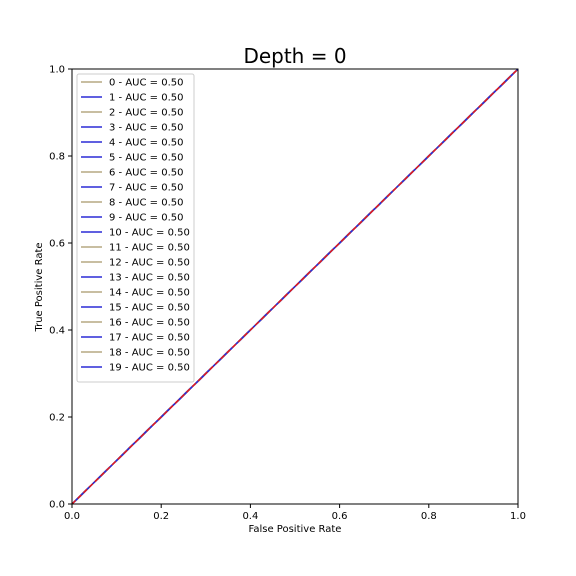  Describe the element at coordinates (149, 233) in the screenshot. I see `legend-label: 10 - AUC = 0.50` at that location.